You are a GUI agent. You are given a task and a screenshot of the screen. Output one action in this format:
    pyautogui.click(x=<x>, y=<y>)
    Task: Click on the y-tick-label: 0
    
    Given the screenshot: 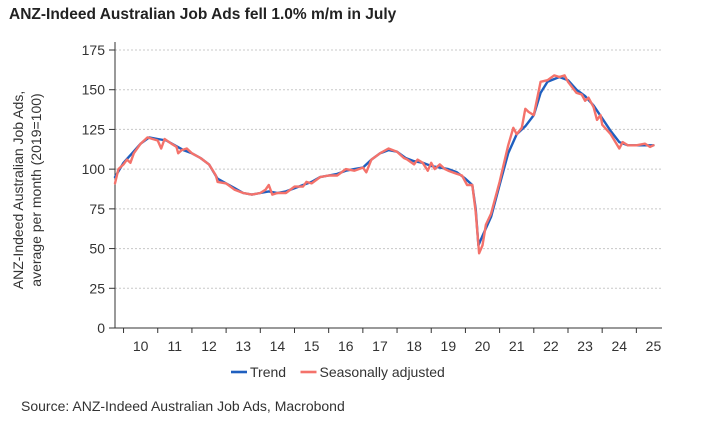 What is the action you would take?
    pyautogui.click(x=101, y=328)
    